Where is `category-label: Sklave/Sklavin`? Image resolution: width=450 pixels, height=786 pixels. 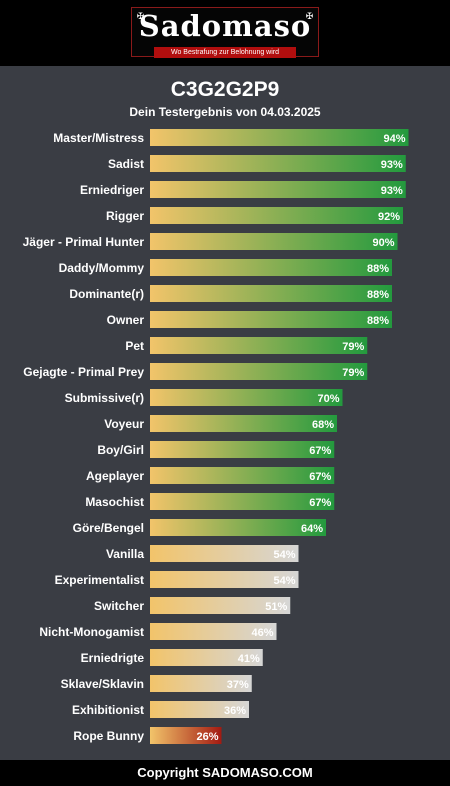 category-label: Sklave/Sklavin is located at coordinates (102, 684).